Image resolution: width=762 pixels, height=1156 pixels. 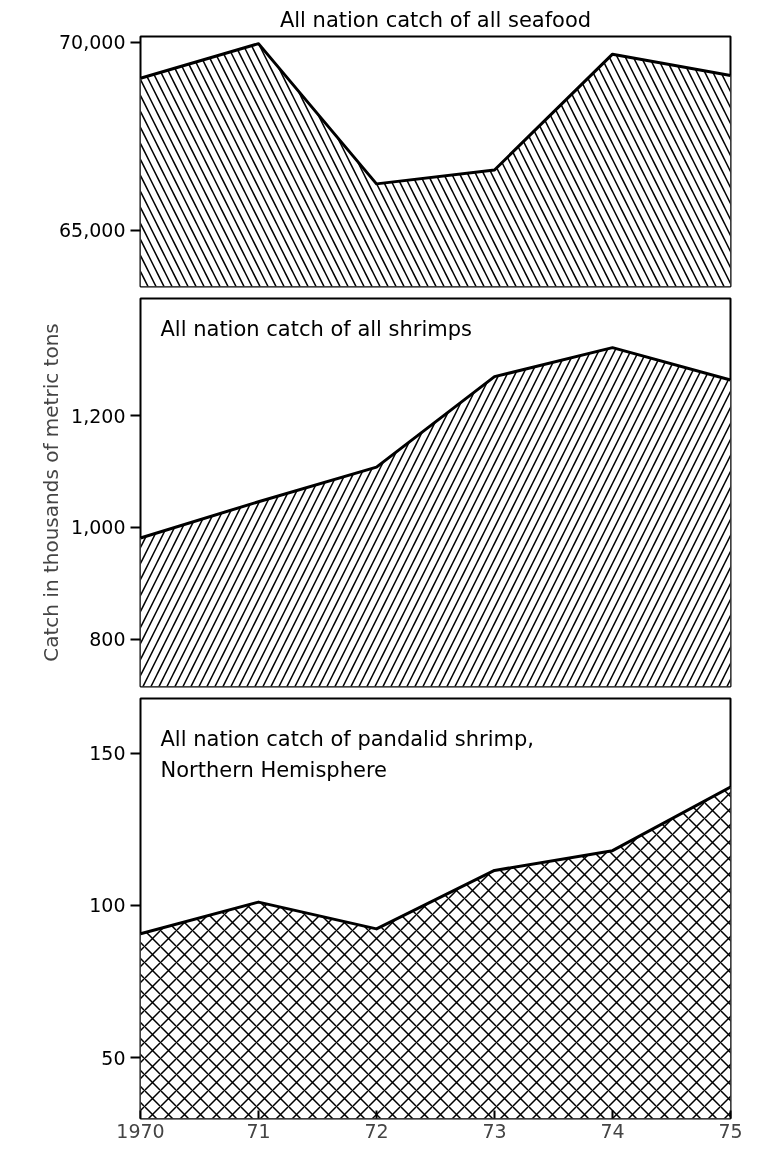 I want to click on text: All nation catch of all shrimps, so click(x=316, y=328).